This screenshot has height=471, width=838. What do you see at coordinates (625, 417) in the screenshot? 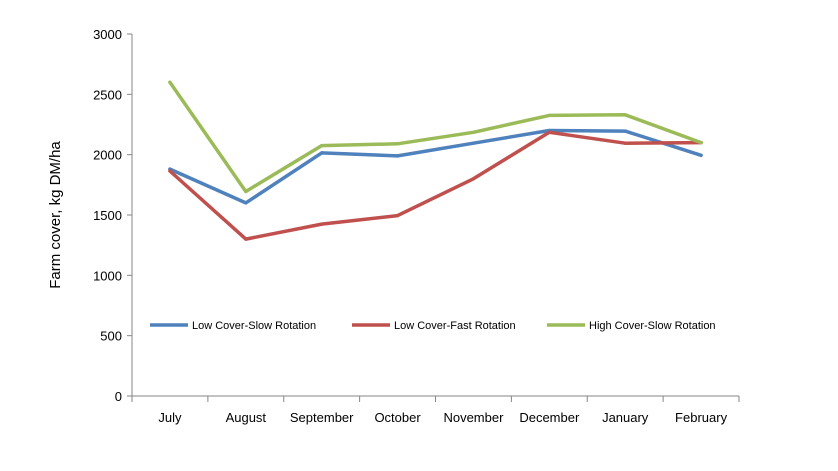
I see `x-tick-label: January` at bounding box center [625, 417].